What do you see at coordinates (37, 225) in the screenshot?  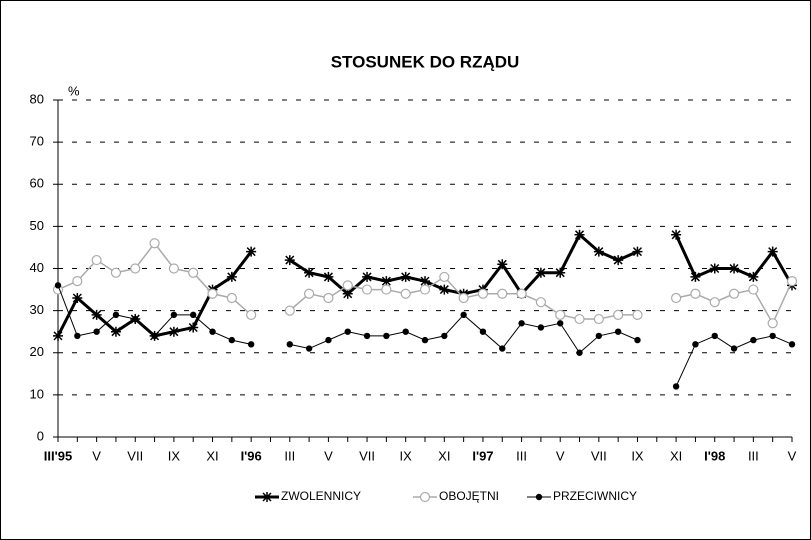 I see `y-tick-label: 50` at bounding box center [37, 225].